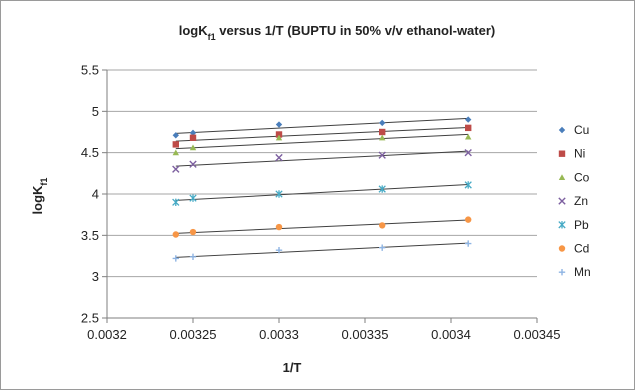 The width and height of the screenshot is (635, 390). What do you see at coordinates (90, 318) in the screenshot?
I see `y-tick-label: 2.5` at bounding box center [90, 318].